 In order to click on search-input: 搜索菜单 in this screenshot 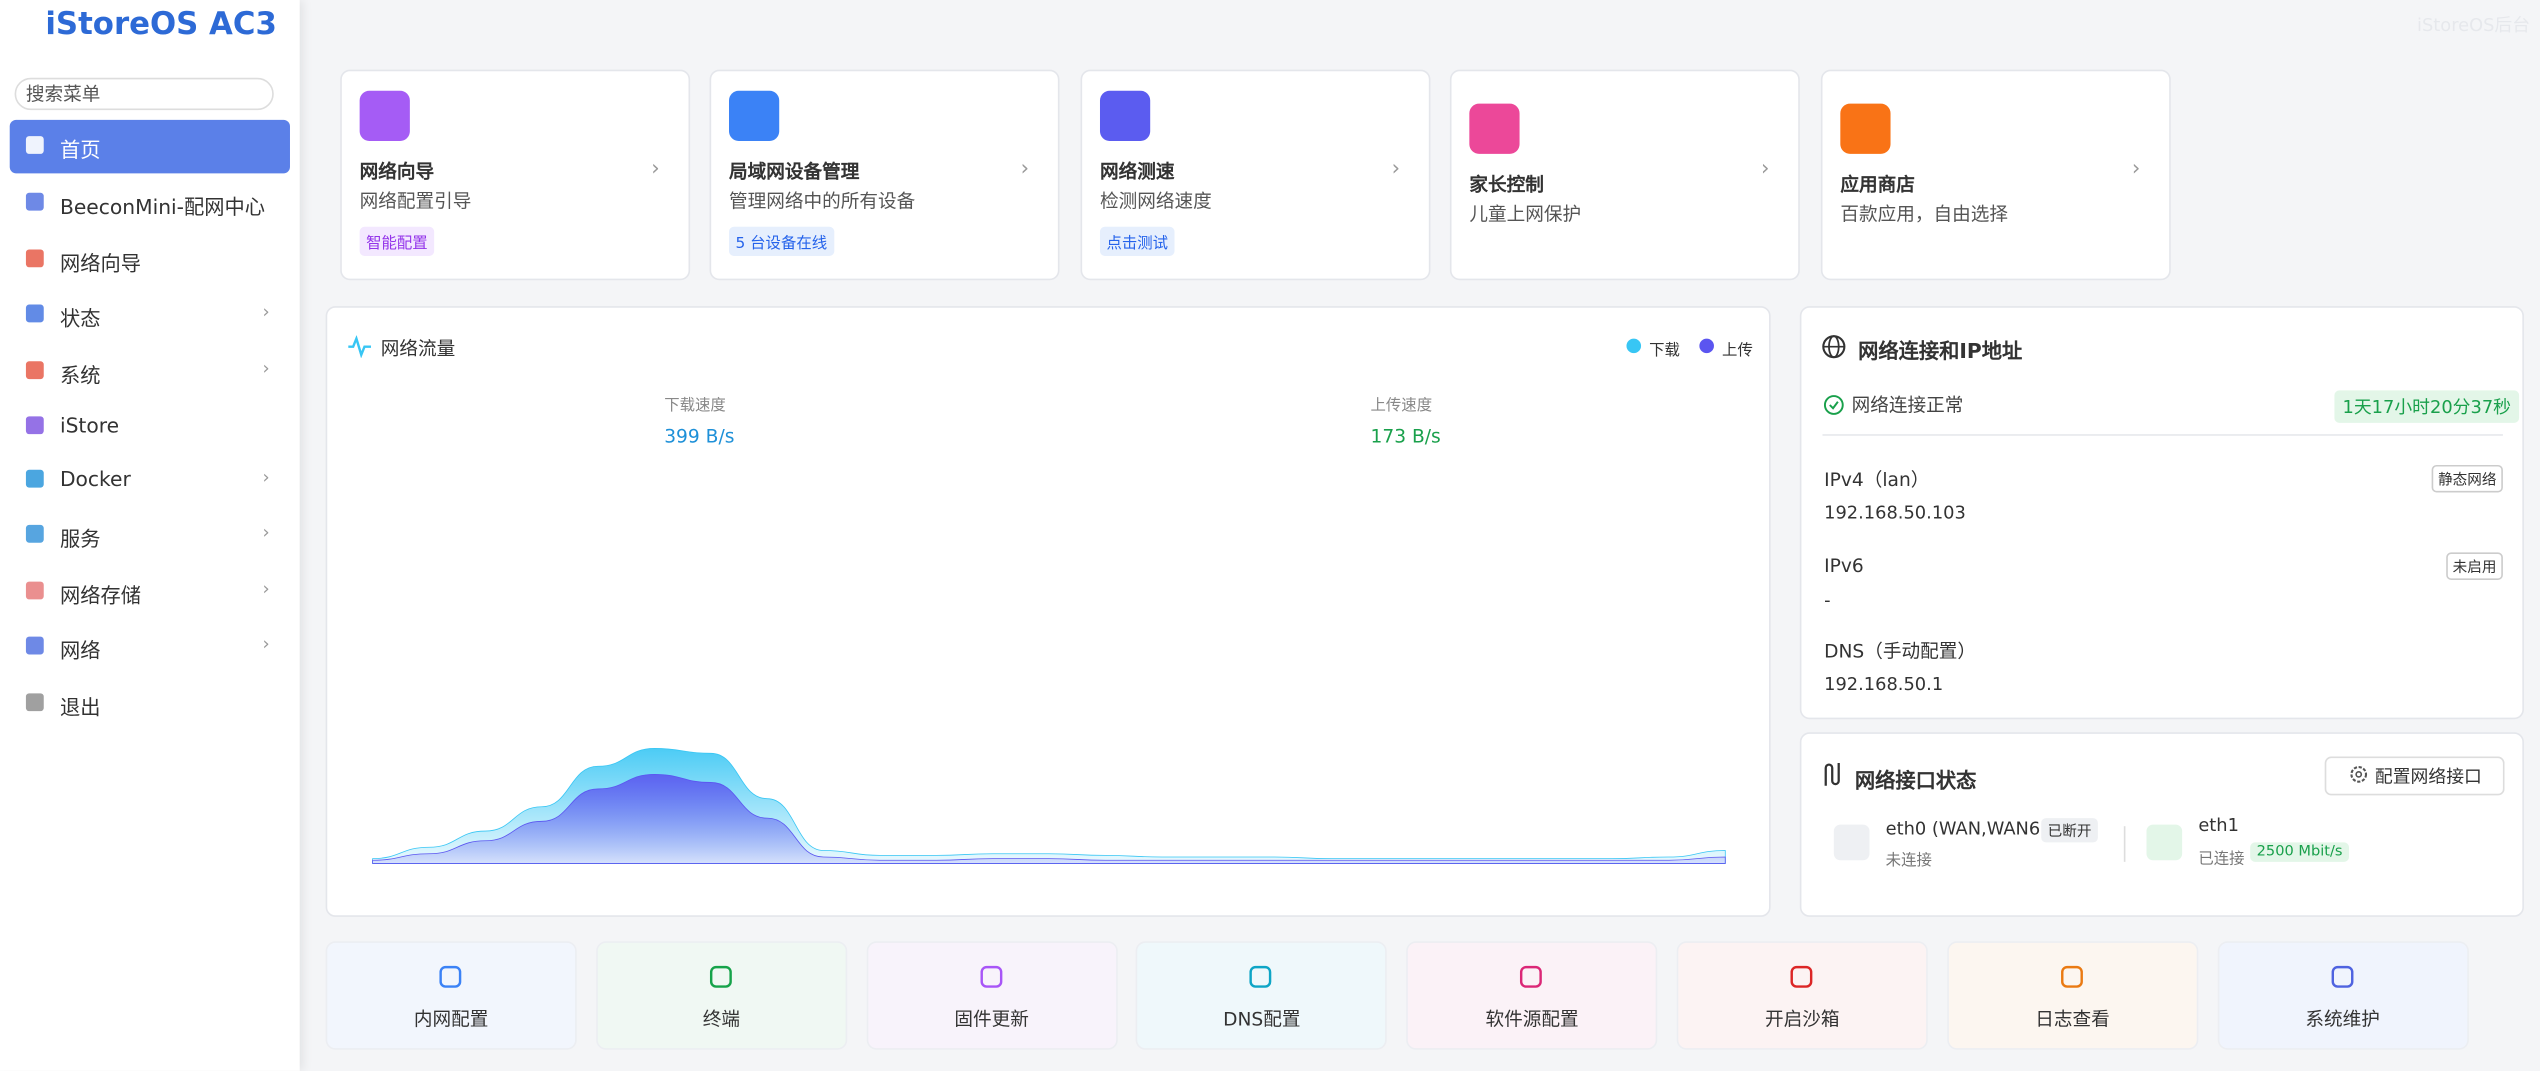, I will do `click(144, 94)`.